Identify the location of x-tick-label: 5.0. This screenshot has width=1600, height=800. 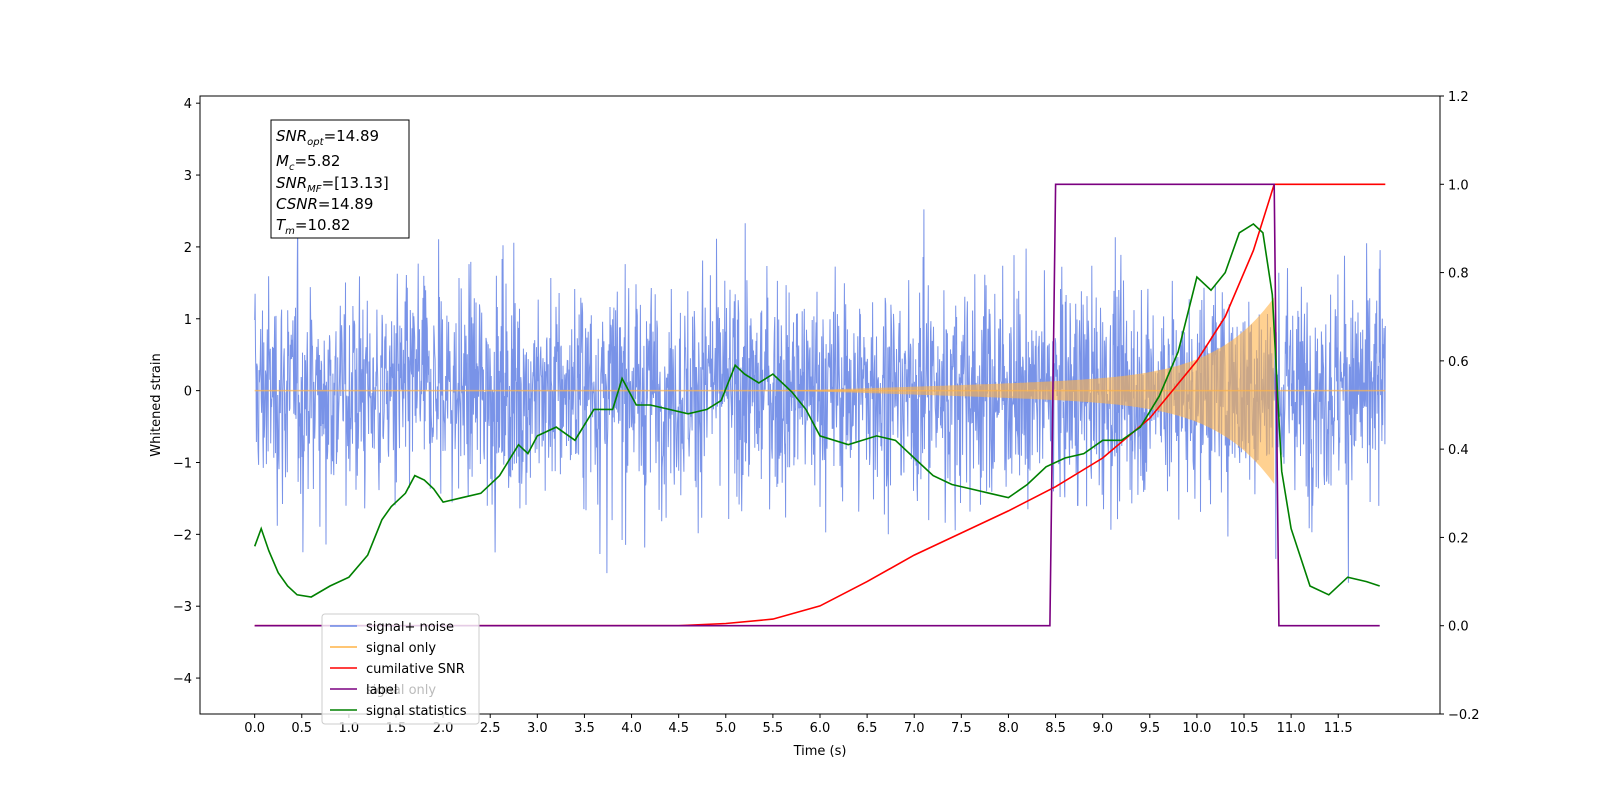
(725, 728).